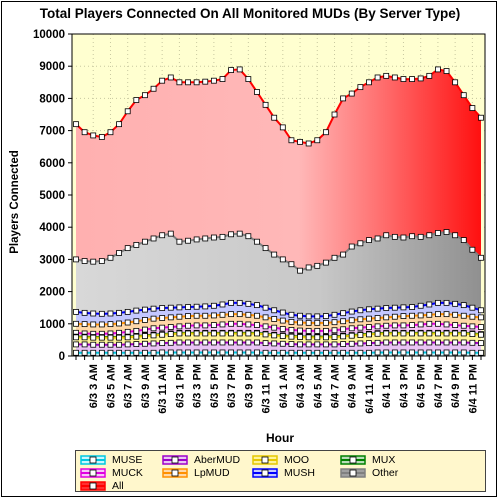 The image size is (500, 500). Describe the element at coordinates (336, 386) in the screenshot. I see `x-tick-label: 6/4 7 AM` at that location.